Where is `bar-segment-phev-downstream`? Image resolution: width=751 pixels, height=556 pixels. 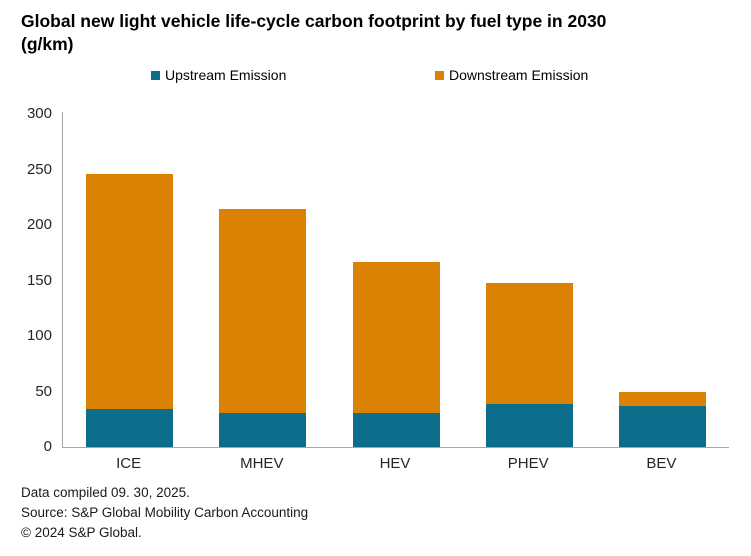 bar-segment-phev-downstream is located at coordinates (529, 343).